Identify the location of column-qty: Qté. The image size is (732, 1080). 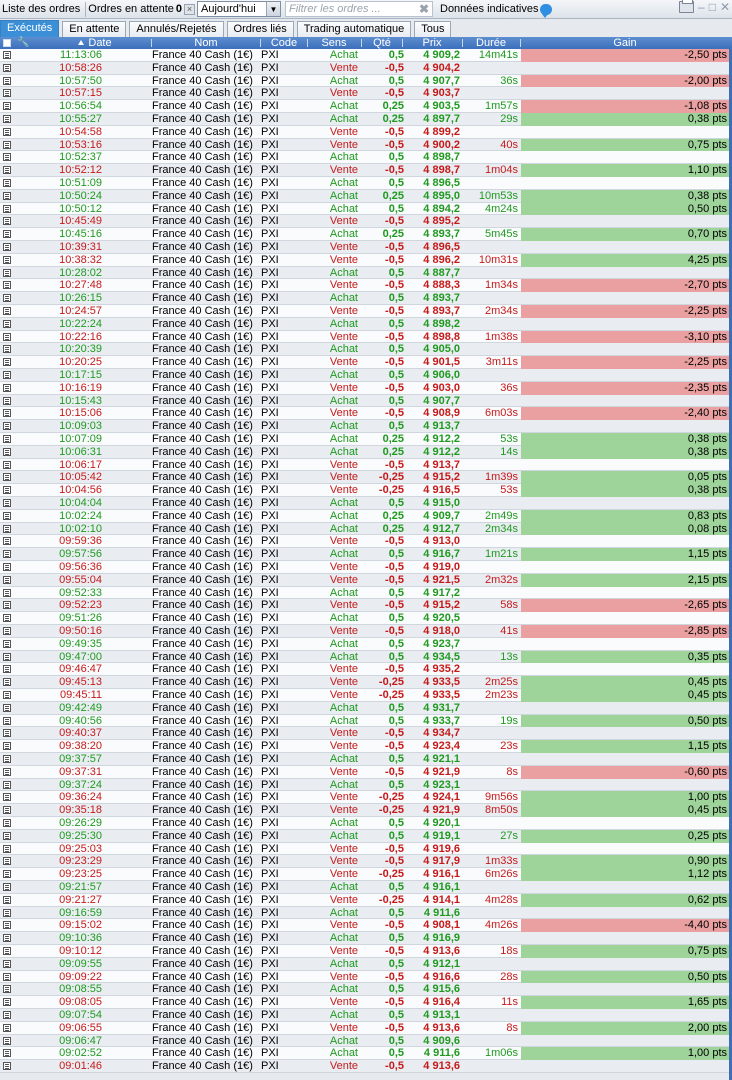
(382, 43).